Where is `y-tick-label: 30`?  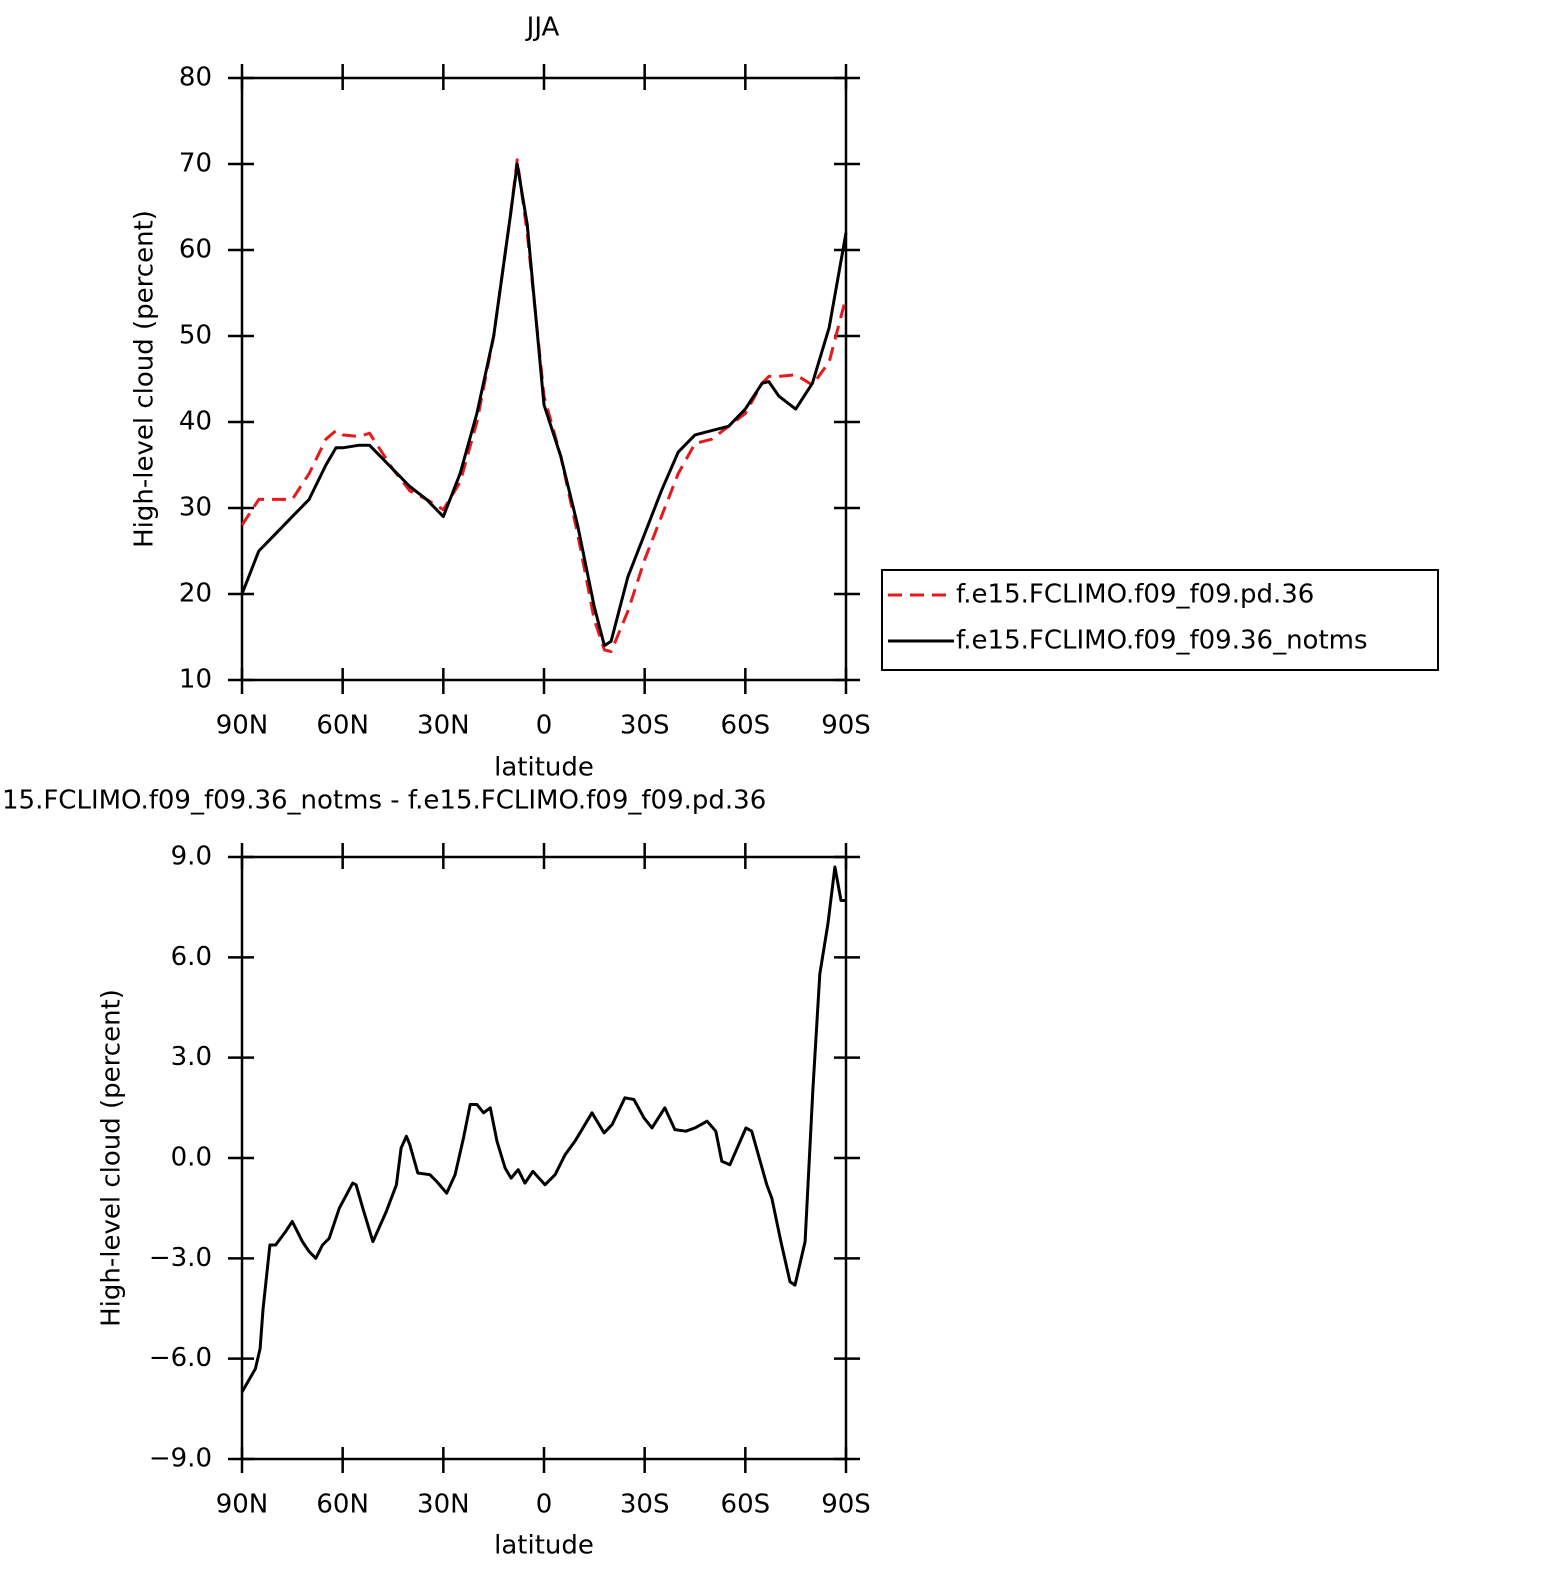
y-tick-label: 30 is located at coordinates (195, 508).